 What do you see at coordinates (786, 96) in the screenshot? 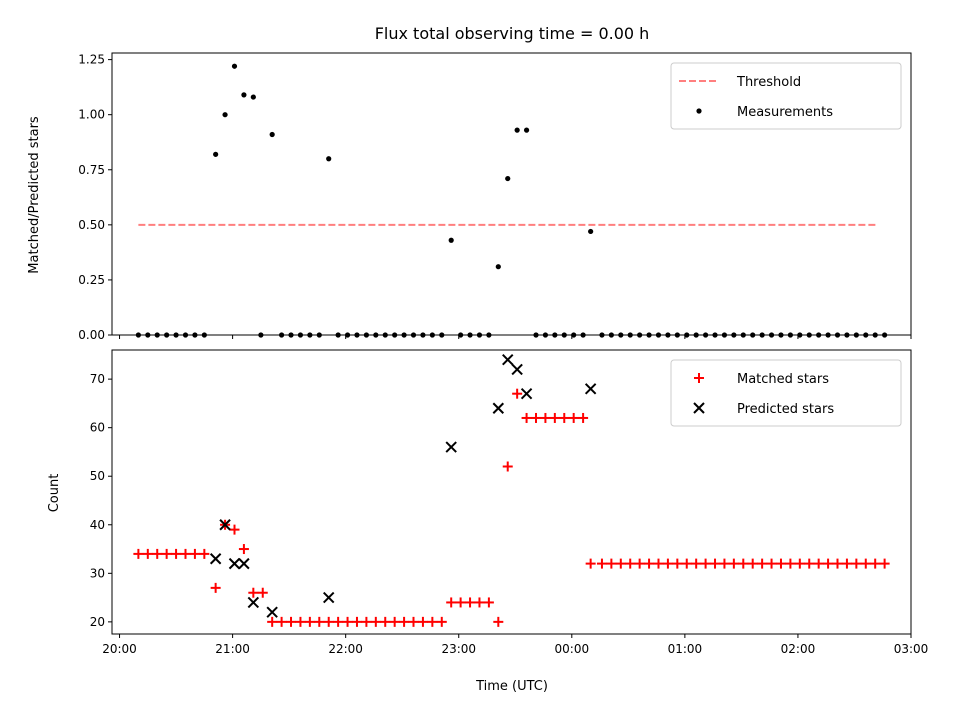
I see `top-legend-box` at bounding box center [786, 96].